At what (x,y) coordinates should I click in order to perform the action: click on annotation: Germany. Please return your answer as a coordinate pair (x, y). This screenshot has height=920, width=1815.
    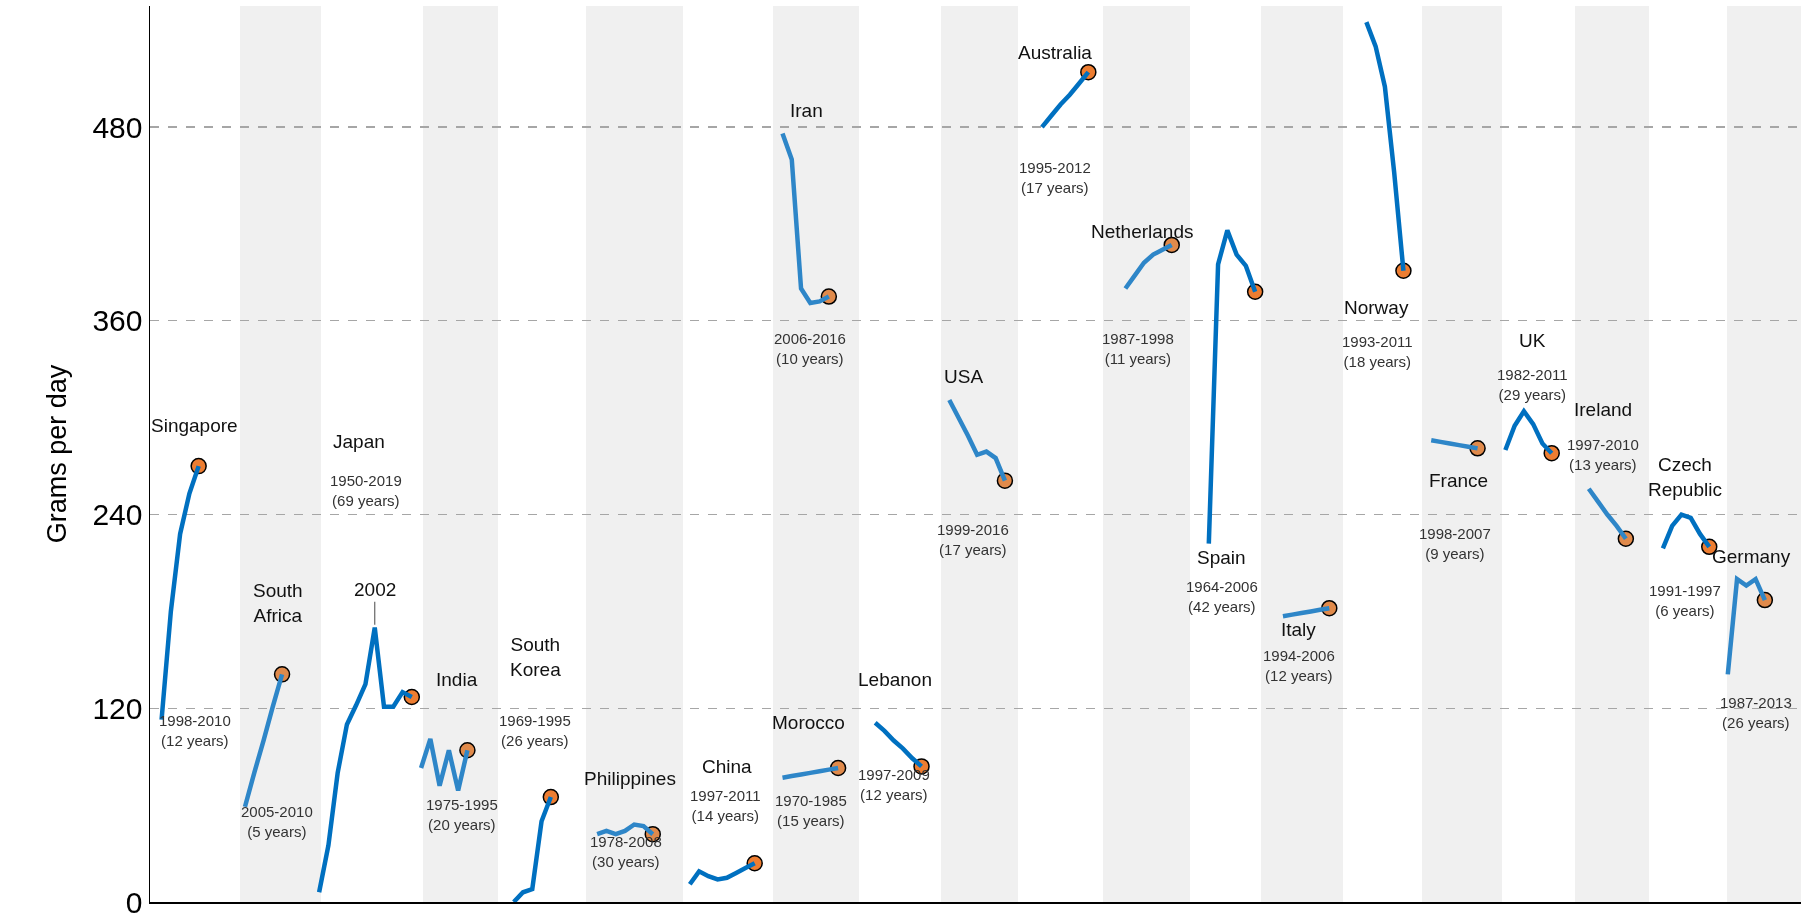
    Looking at the image, I should click on (1751, 556).